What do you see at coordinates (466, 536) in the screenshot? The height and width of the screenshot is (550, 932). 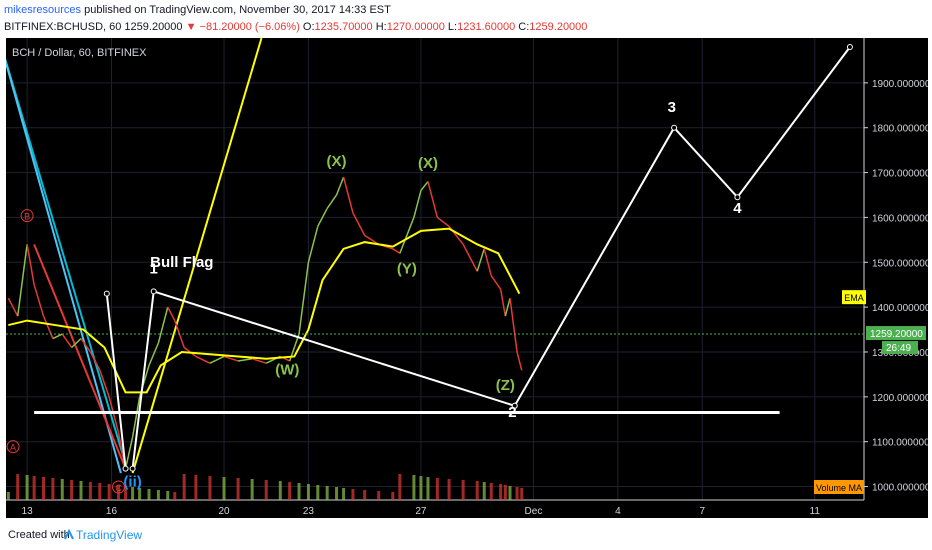 I see `footer: Created with TradingView` at bounding box center [466, 536].